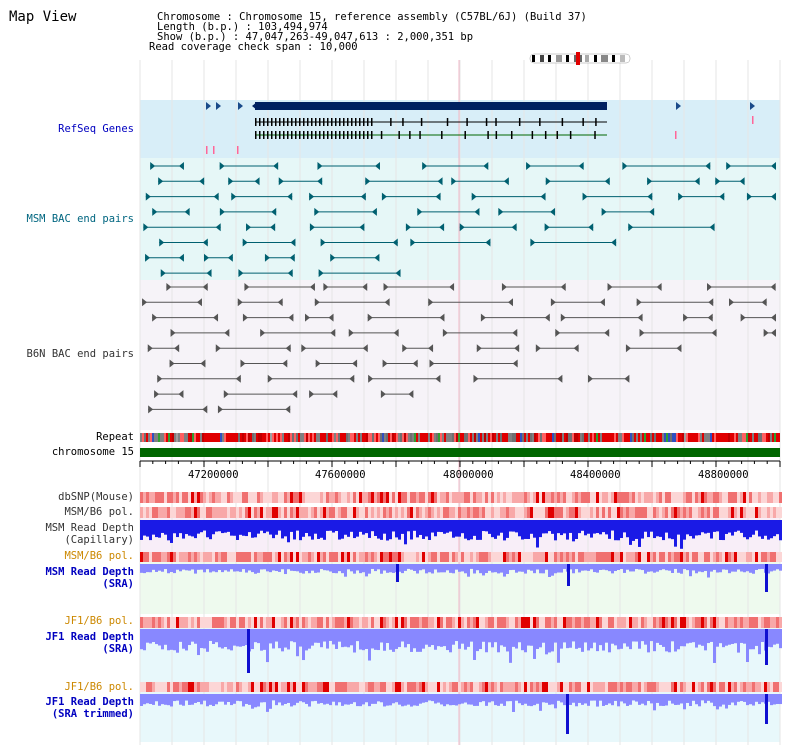 The width and height of the screenshot is (800, 745). I want to click on track-label-msm-bac: MSM BAC end pairs, so click(80, 219).